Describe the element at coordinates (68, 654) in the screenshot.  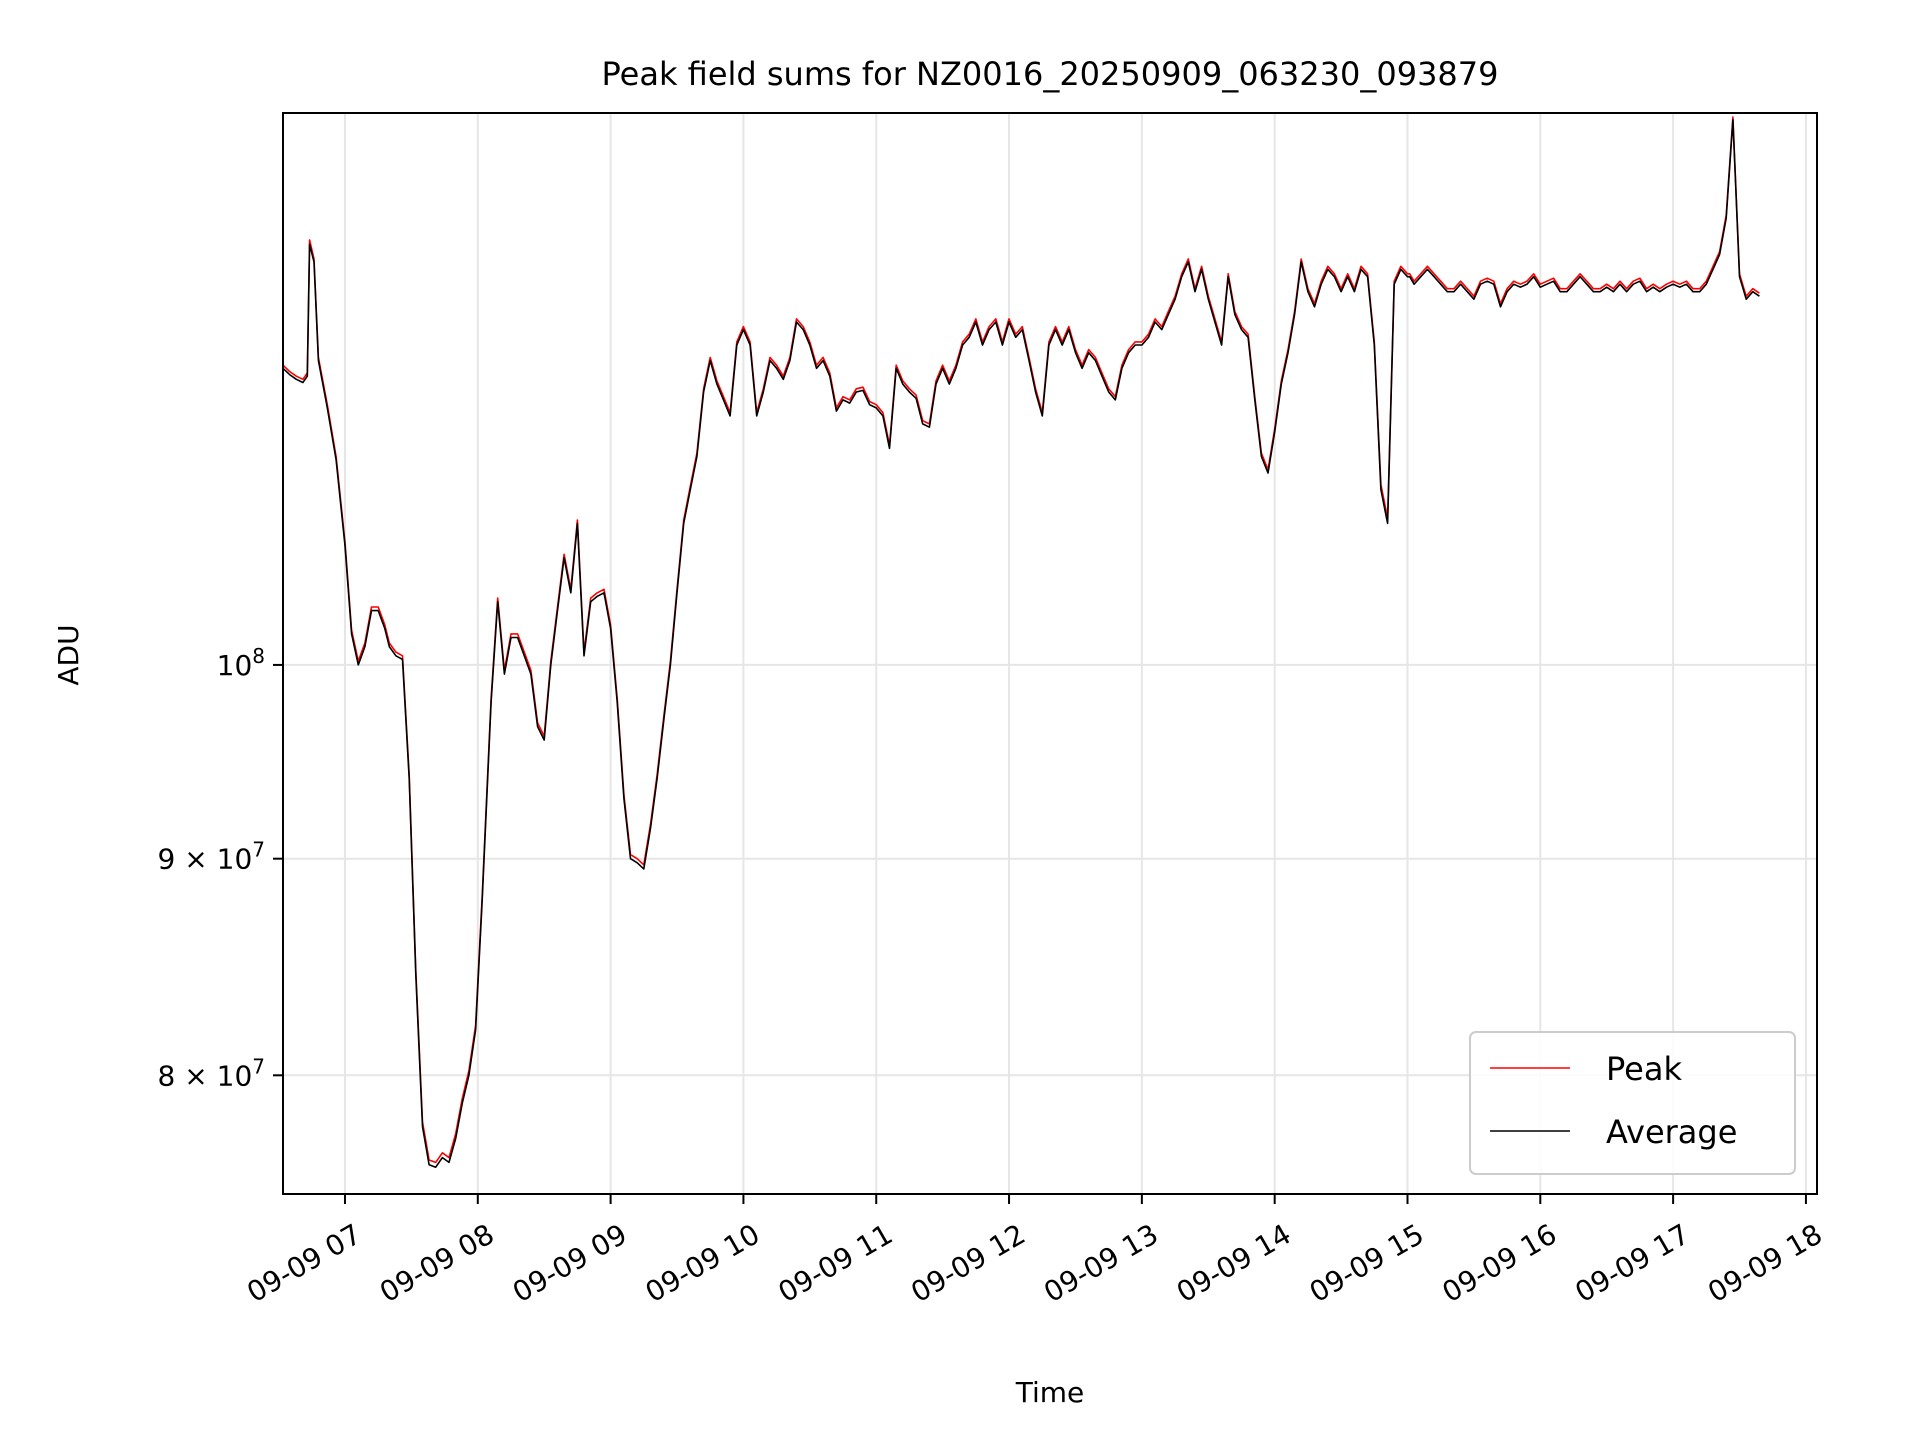
I see `y-axis-label: ADU` at that location.